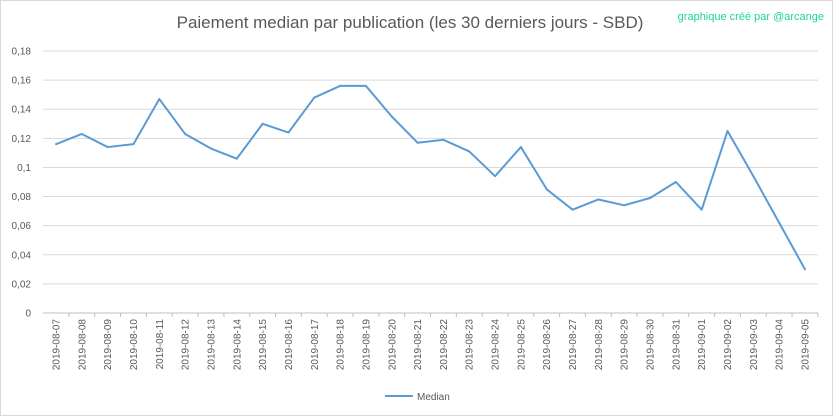  Describe the element at coordinates (186, 345) in the screenshot. I see `x-tick-label: 2019-08-12` at that location.